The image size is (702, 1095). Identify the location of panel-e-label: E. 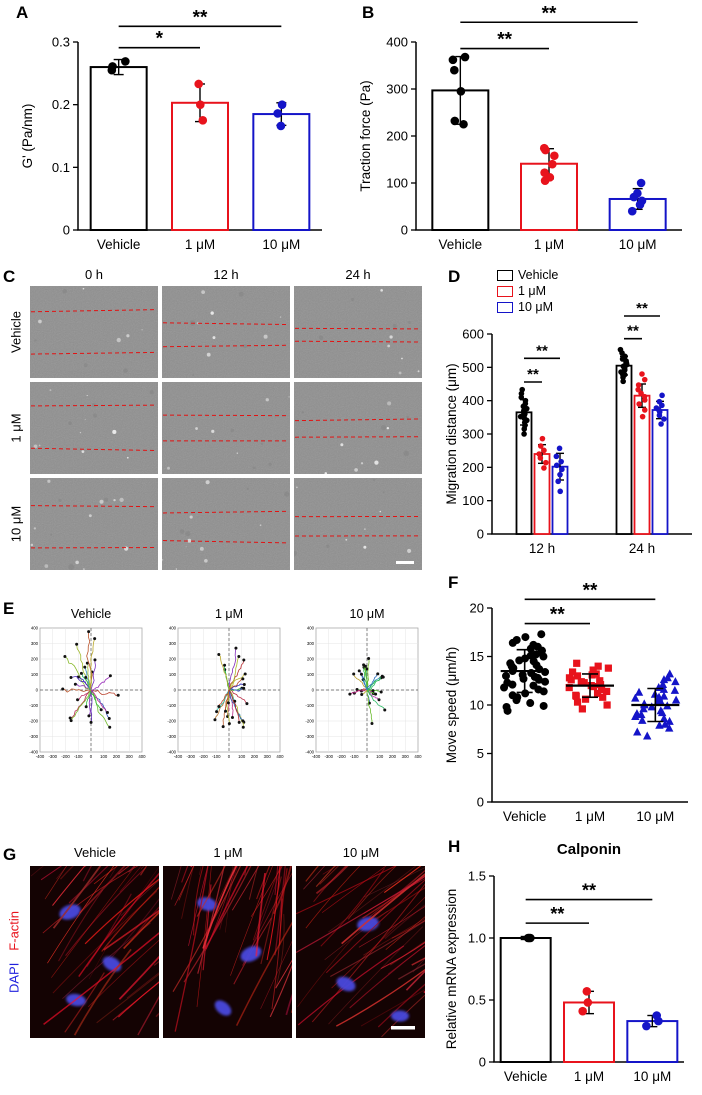
(9, 608).